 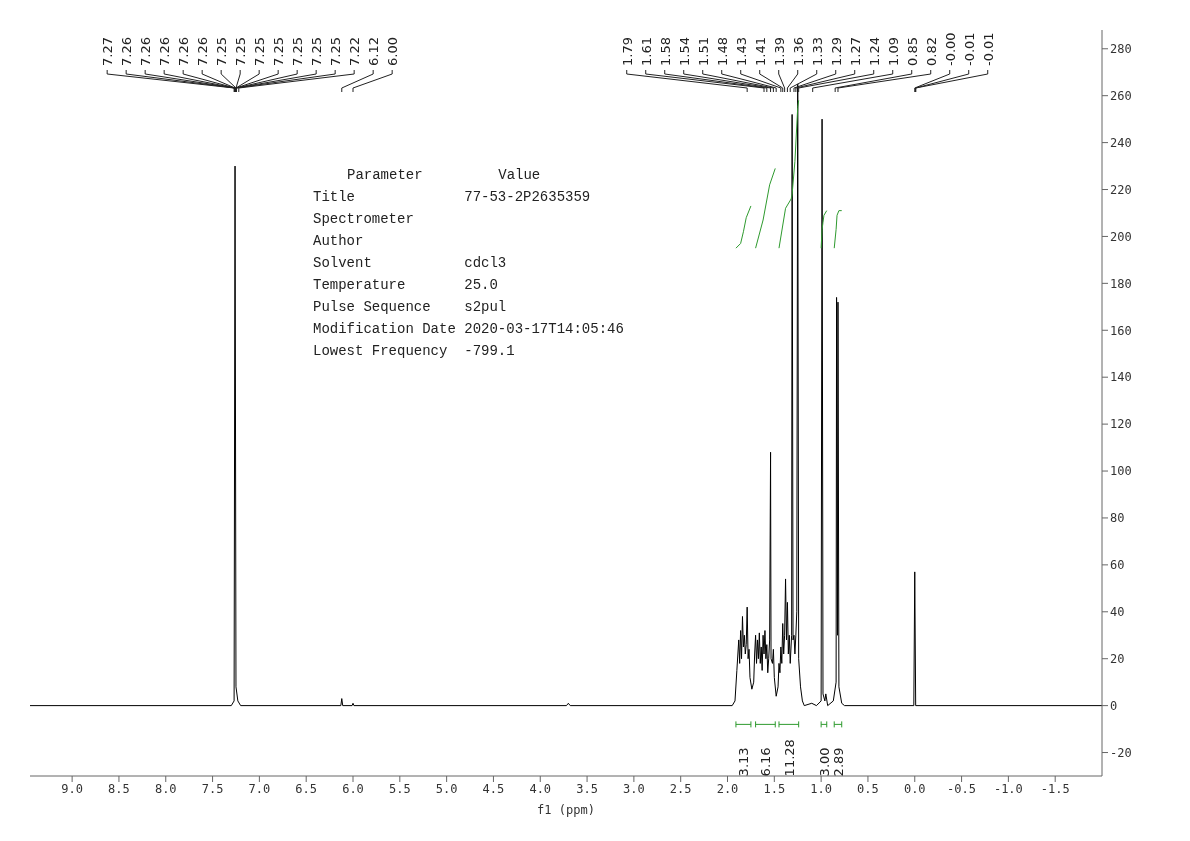 I want to click on annotation: 6.12, so click(x=374, y=51).